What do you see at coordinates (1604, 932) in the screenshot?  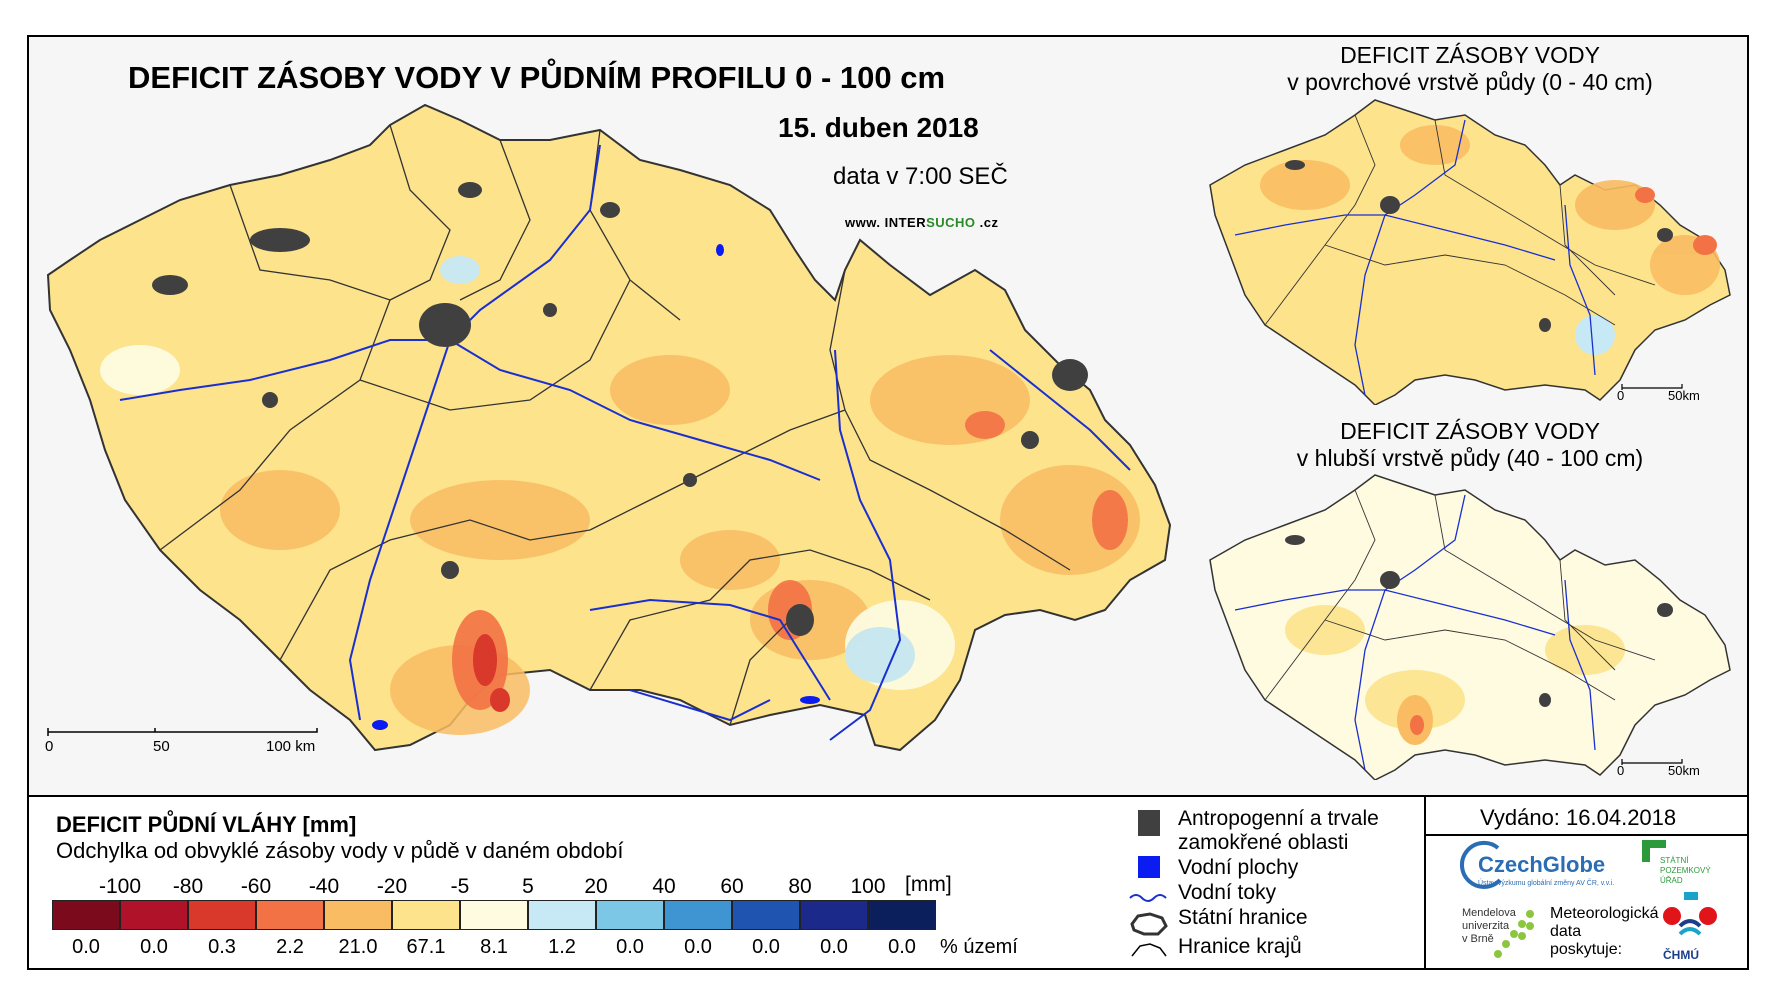 I see `meteo-provider-label: Meteorologická data poskytuje:` at bounding box center [1604, 932].